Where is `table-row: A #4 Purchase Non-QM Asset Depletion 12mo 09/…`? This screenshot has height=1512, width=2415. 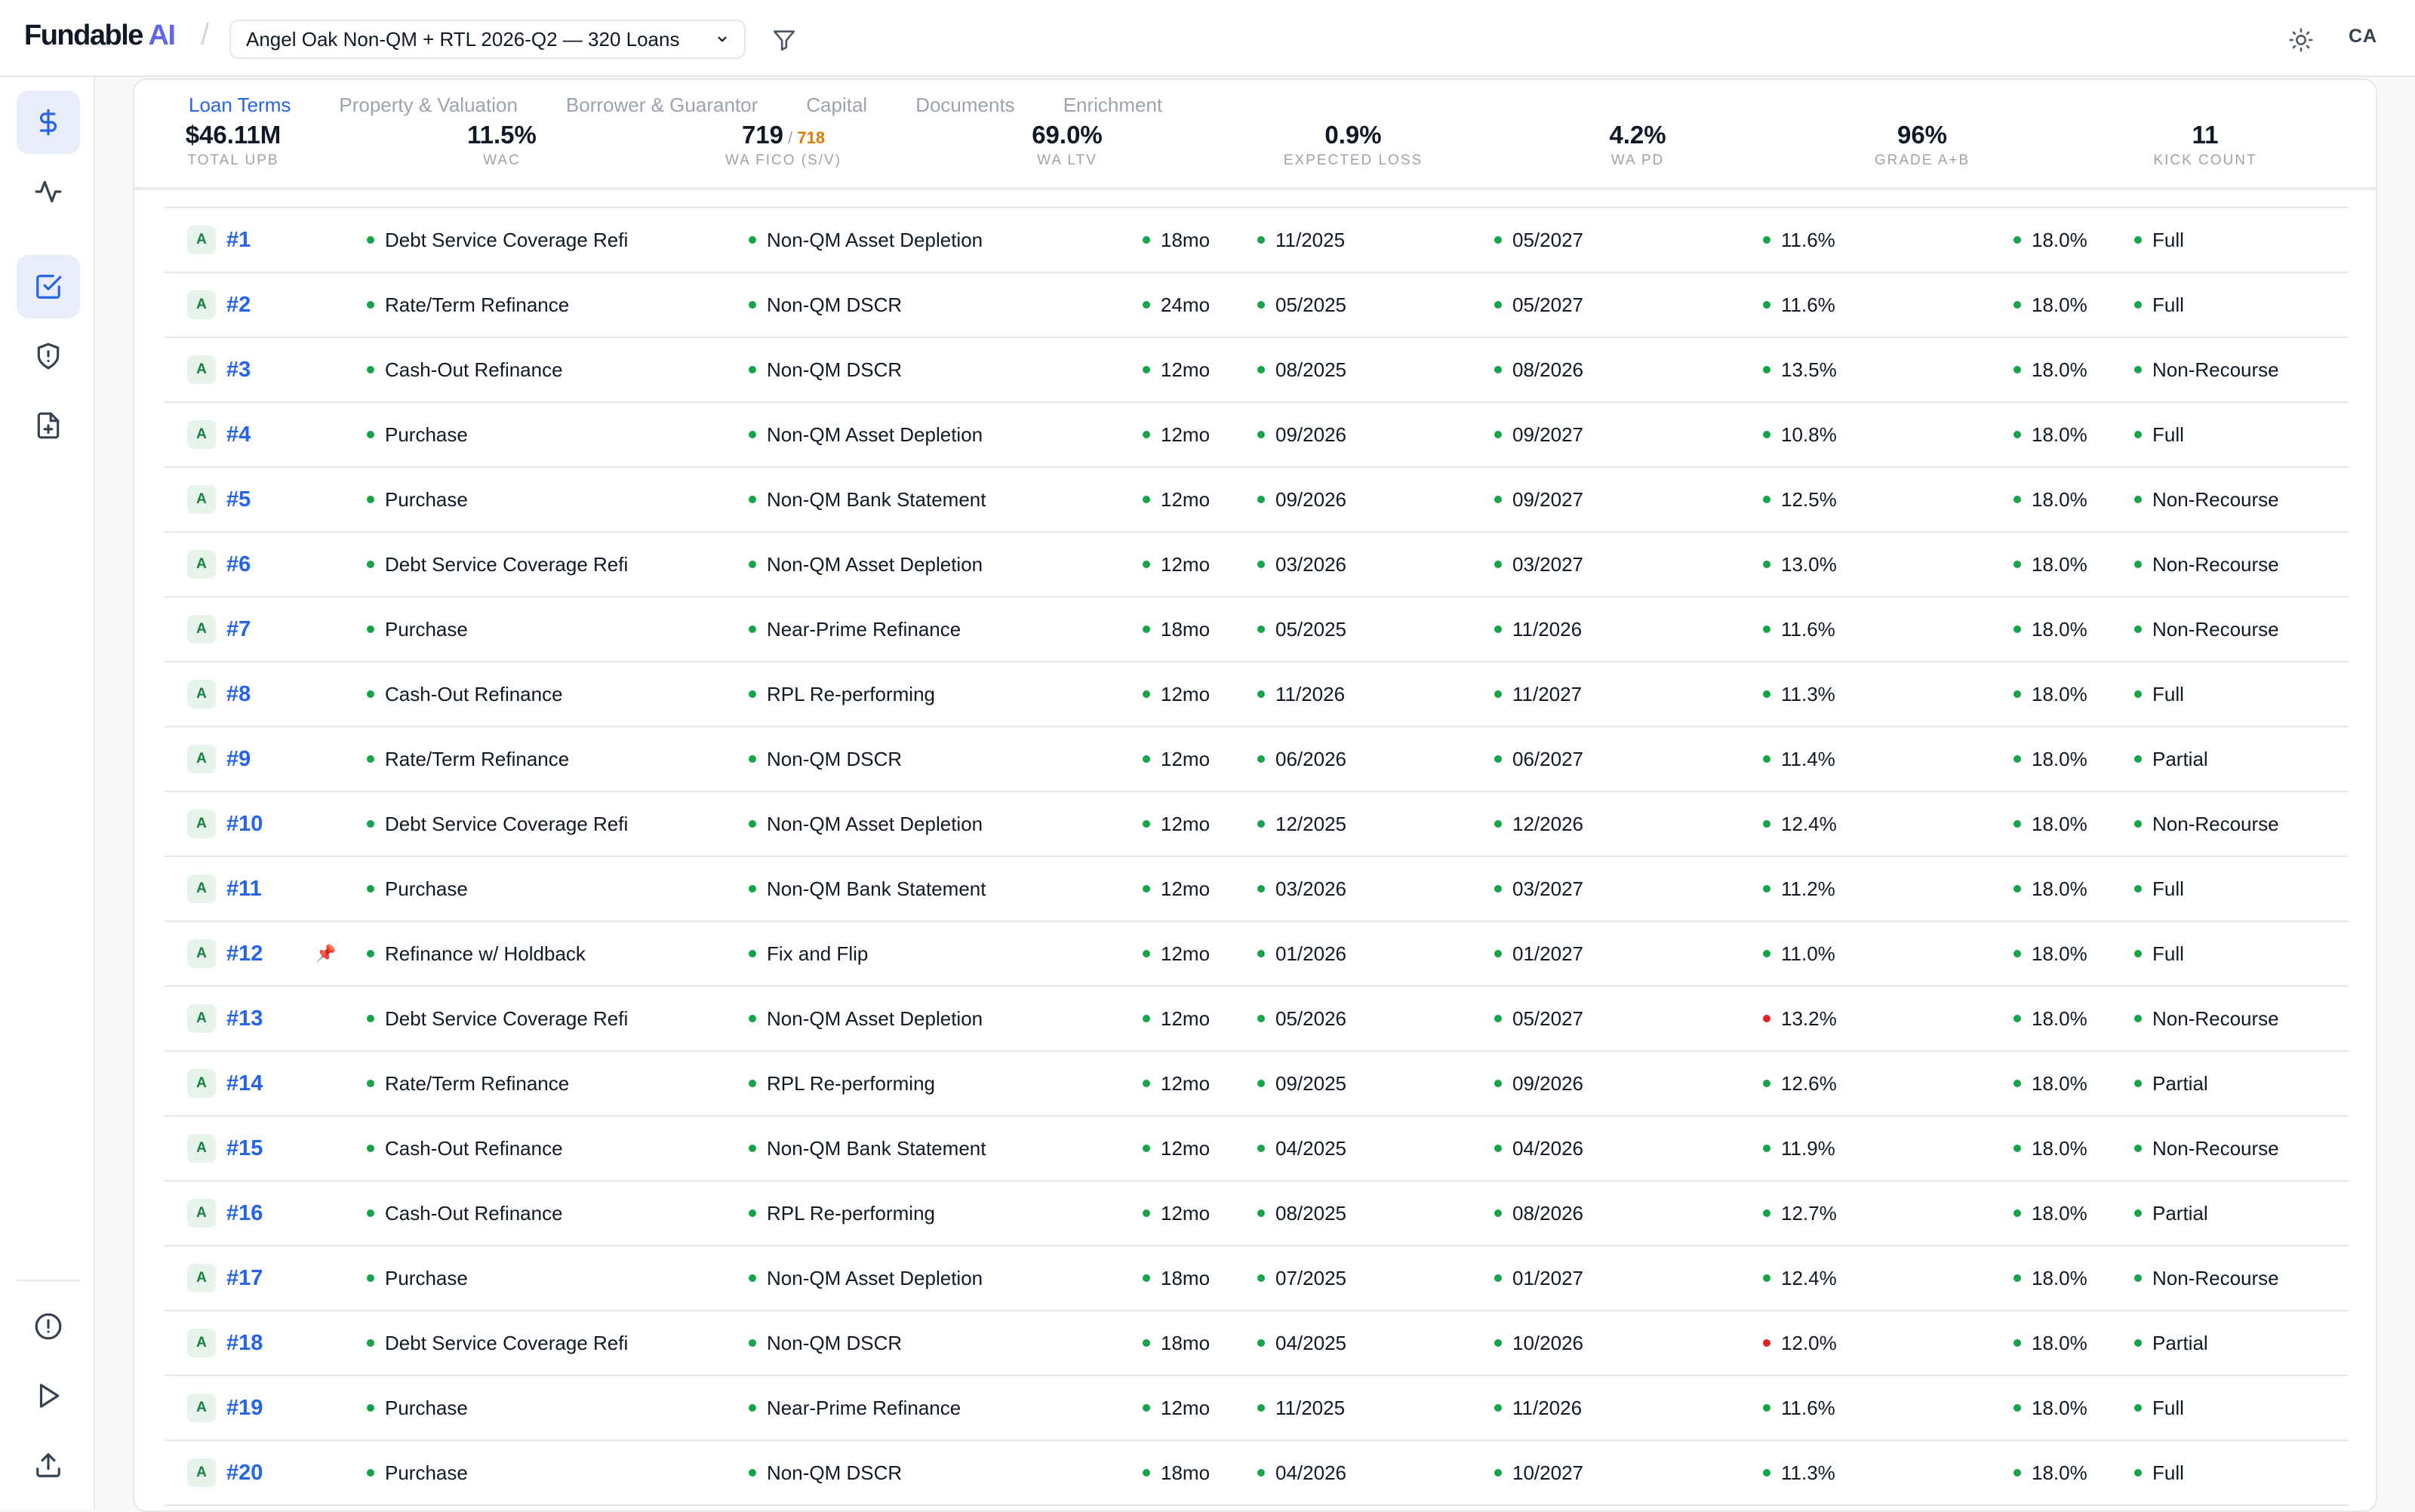 table-row: A #4 Purchase Non-QM Asset Depletion 12mo 09/… is located at coordinates (1257, 435).